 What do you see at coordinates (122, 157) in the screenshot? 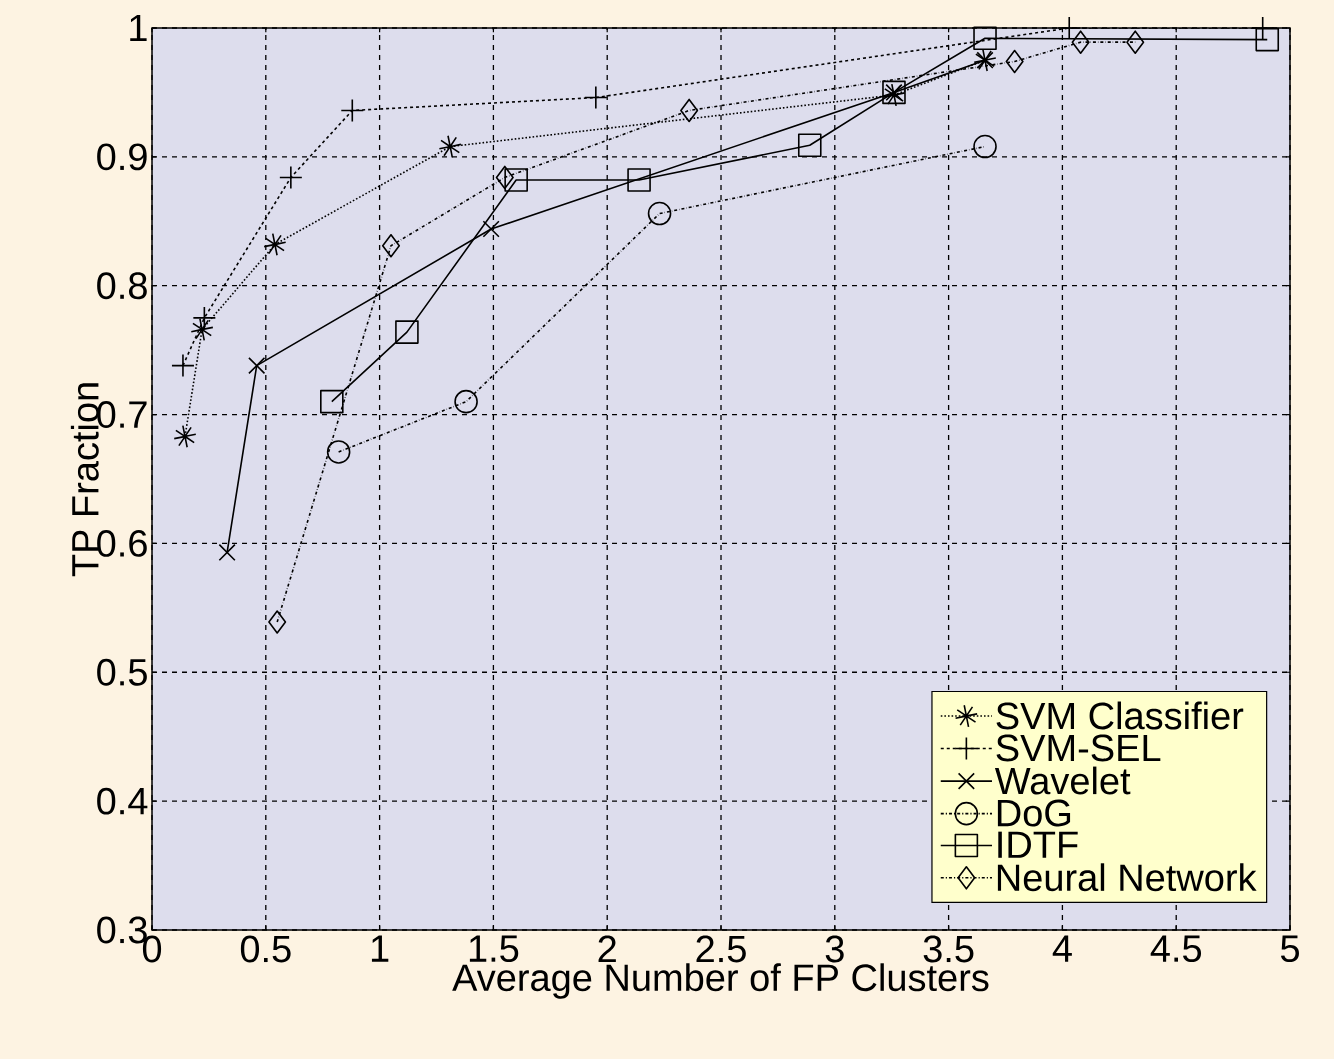
I see `y-tick-label: 0.9` at bounding box center [122, 157].